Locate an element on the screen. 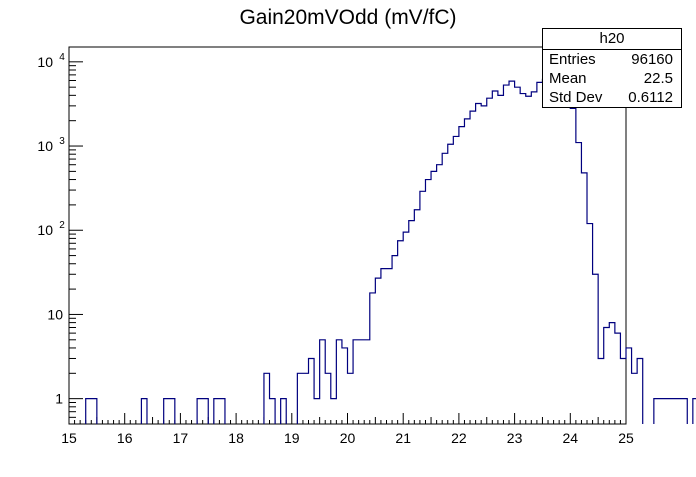 This screenshot has height=477, width=696. y-tick-exponent: 4 is located at coordinates (62, 57).